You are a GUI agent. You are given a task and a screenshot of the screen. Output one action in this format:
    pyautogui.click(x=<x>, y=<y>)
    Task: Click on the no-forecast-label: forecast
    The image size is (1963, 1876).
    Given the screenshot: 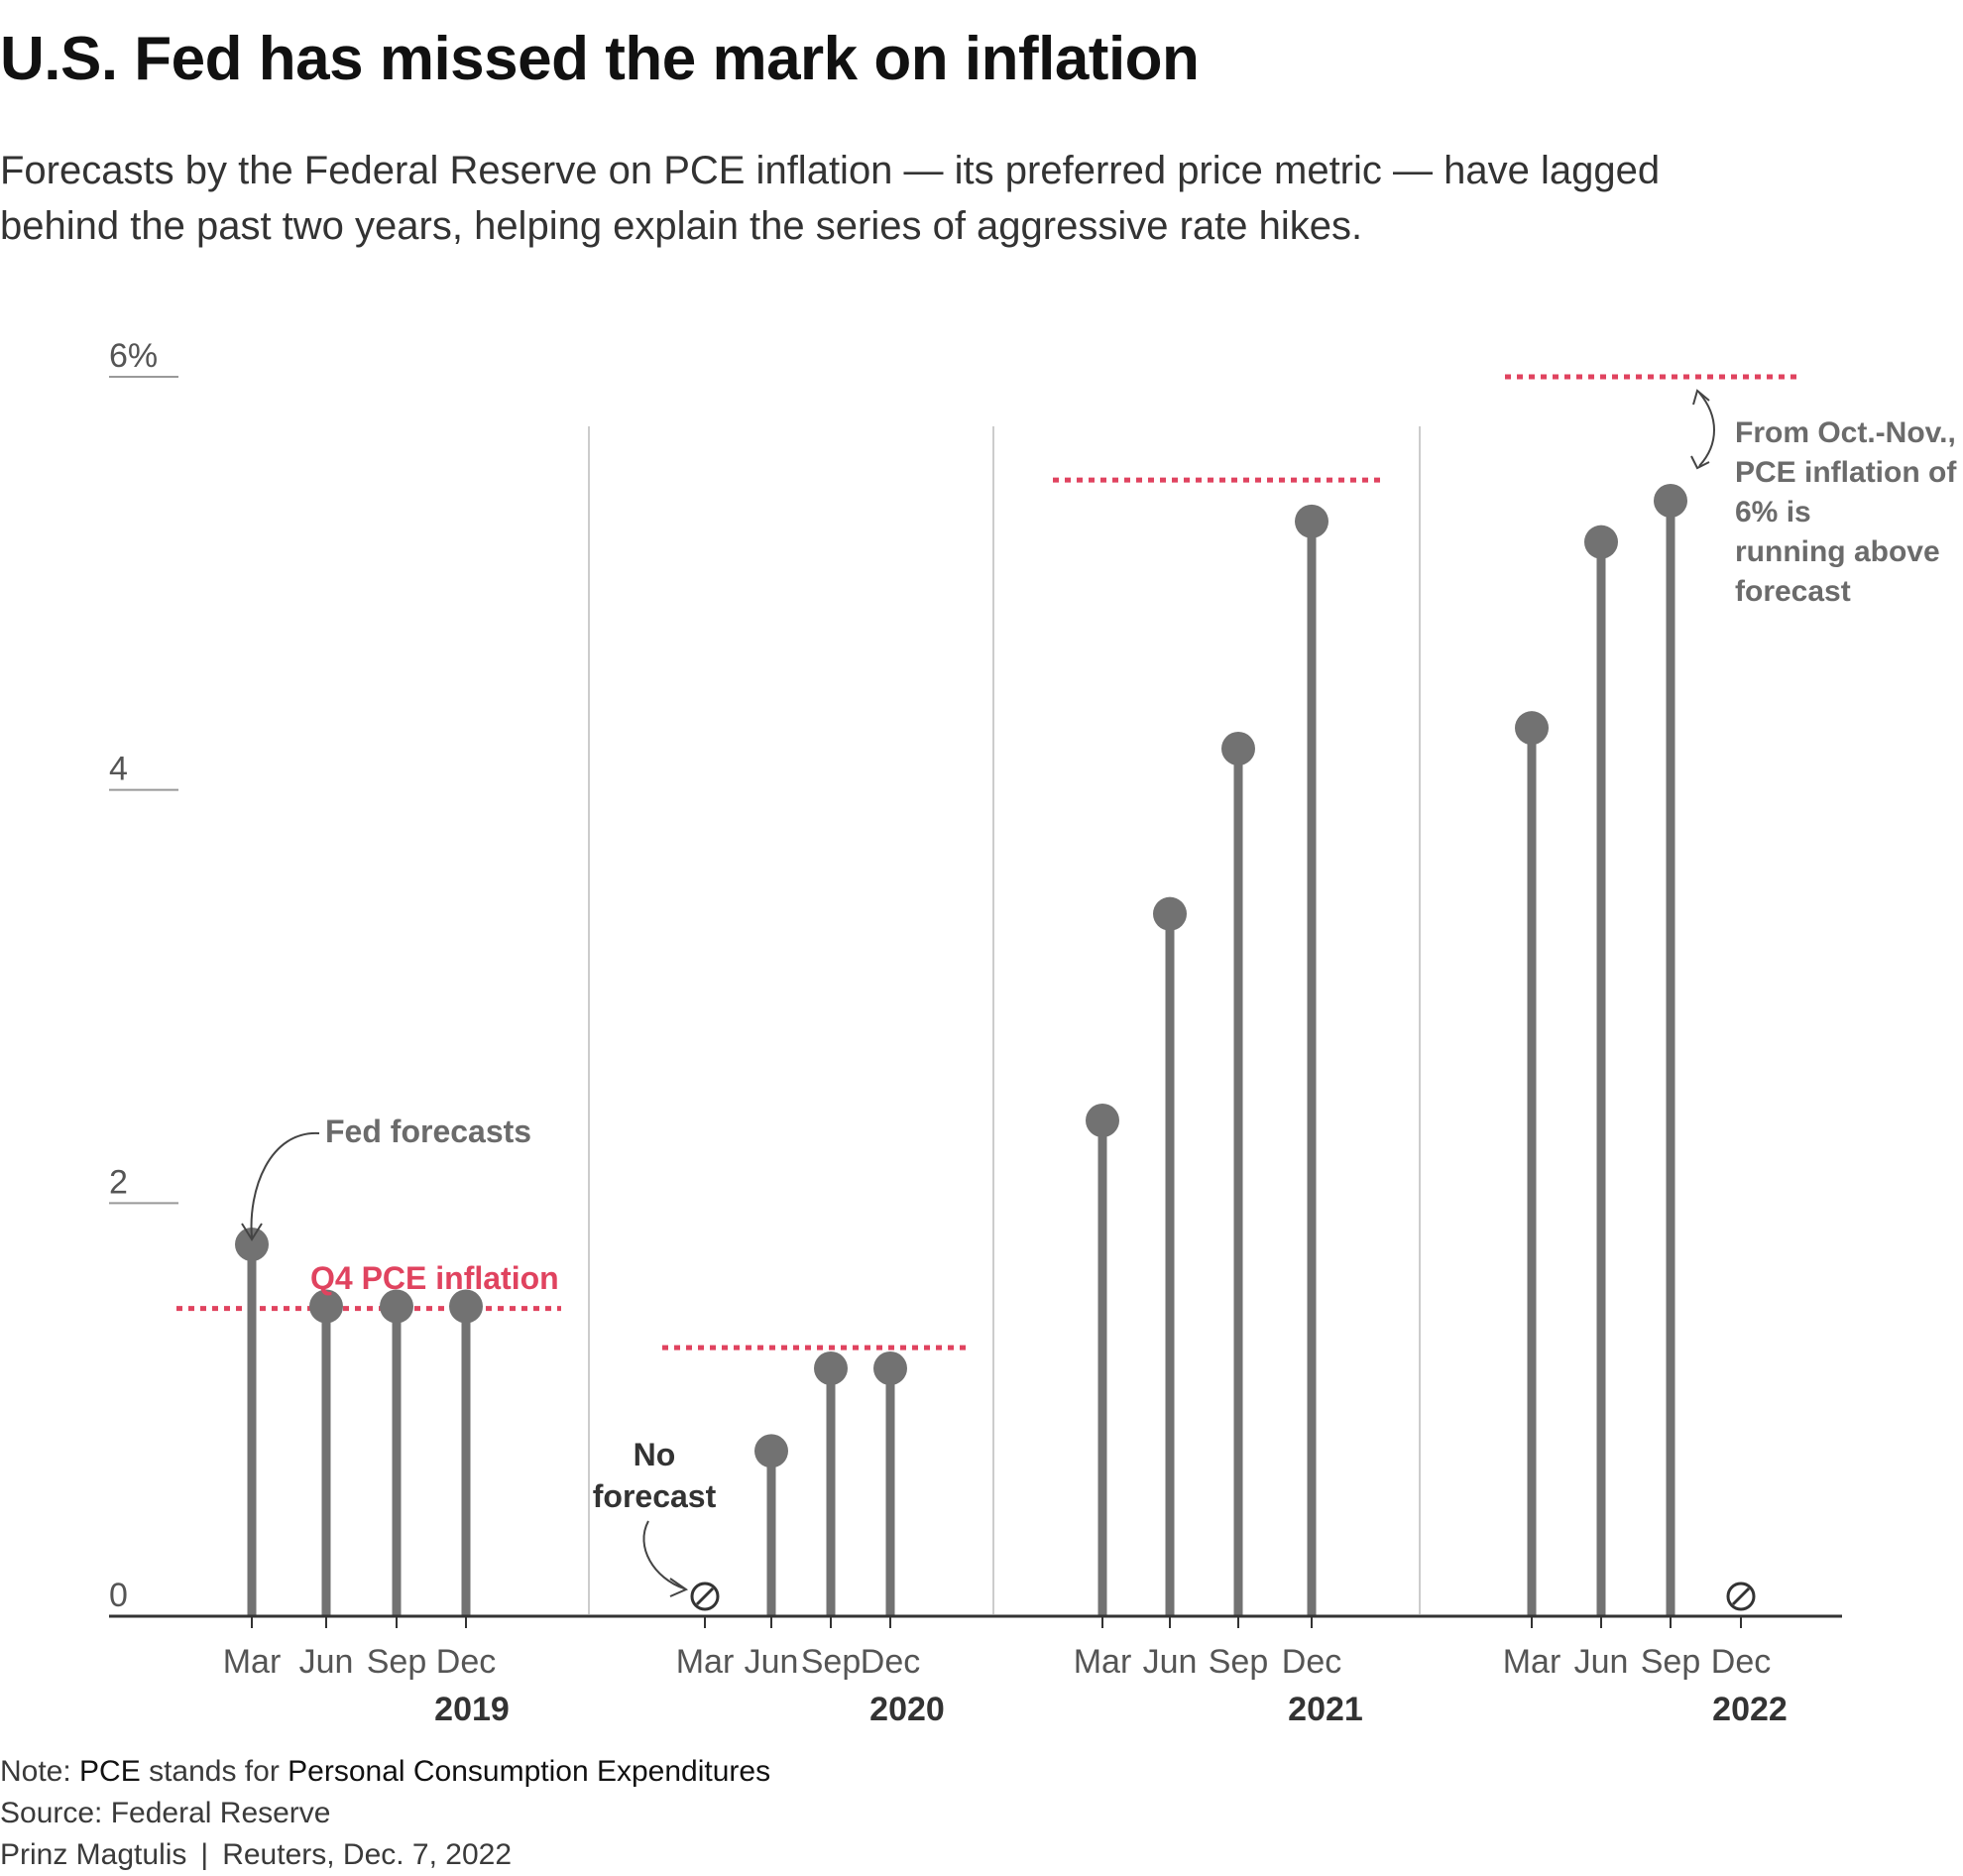 What is the action you would take?
    pyautogui.click(x=655, y=1496)
    